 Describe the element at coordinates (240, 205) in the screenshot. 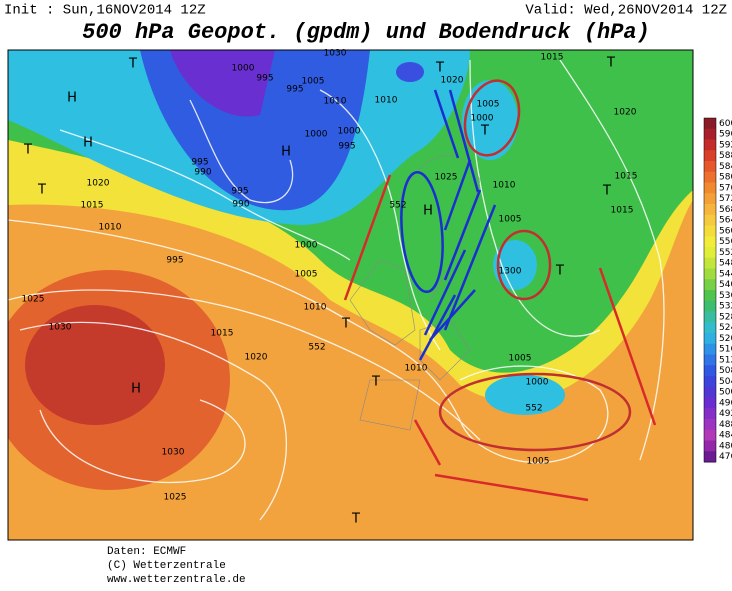

I see `isobar-label: 990` at that location.